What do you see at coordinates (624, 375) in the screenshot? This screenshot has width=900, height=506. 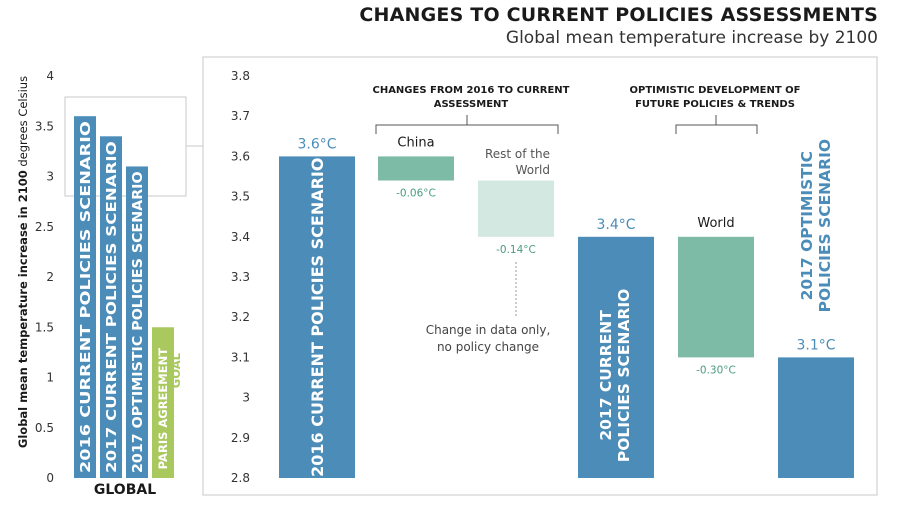 I see `waterfall-bar-label-3-line2: POLICIES SCENARIO` at bounding box center [624, 375].